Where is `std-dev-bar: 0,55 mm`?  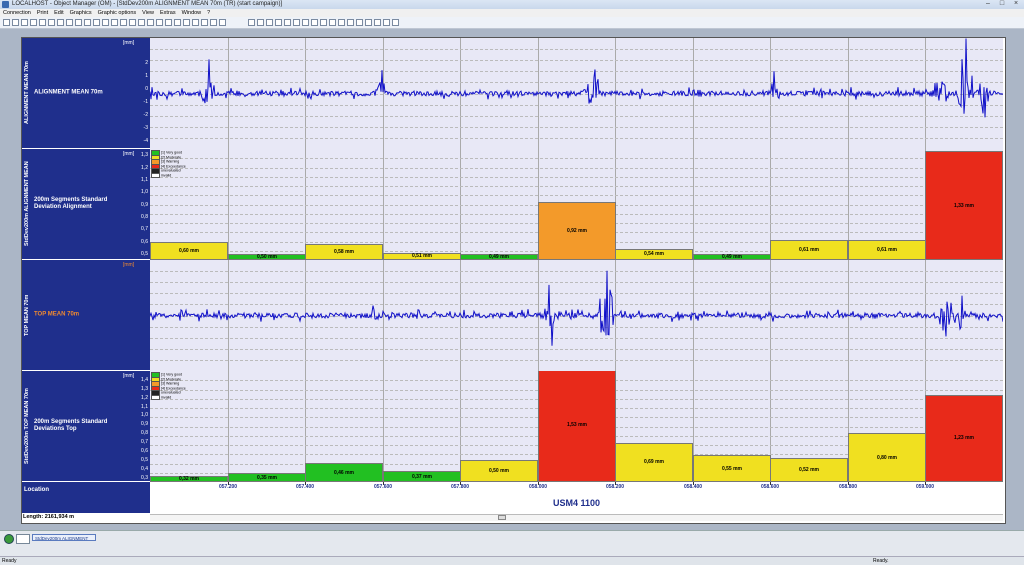 std-dev-bar: 0,55 mm is located at coordinates (732, 468).